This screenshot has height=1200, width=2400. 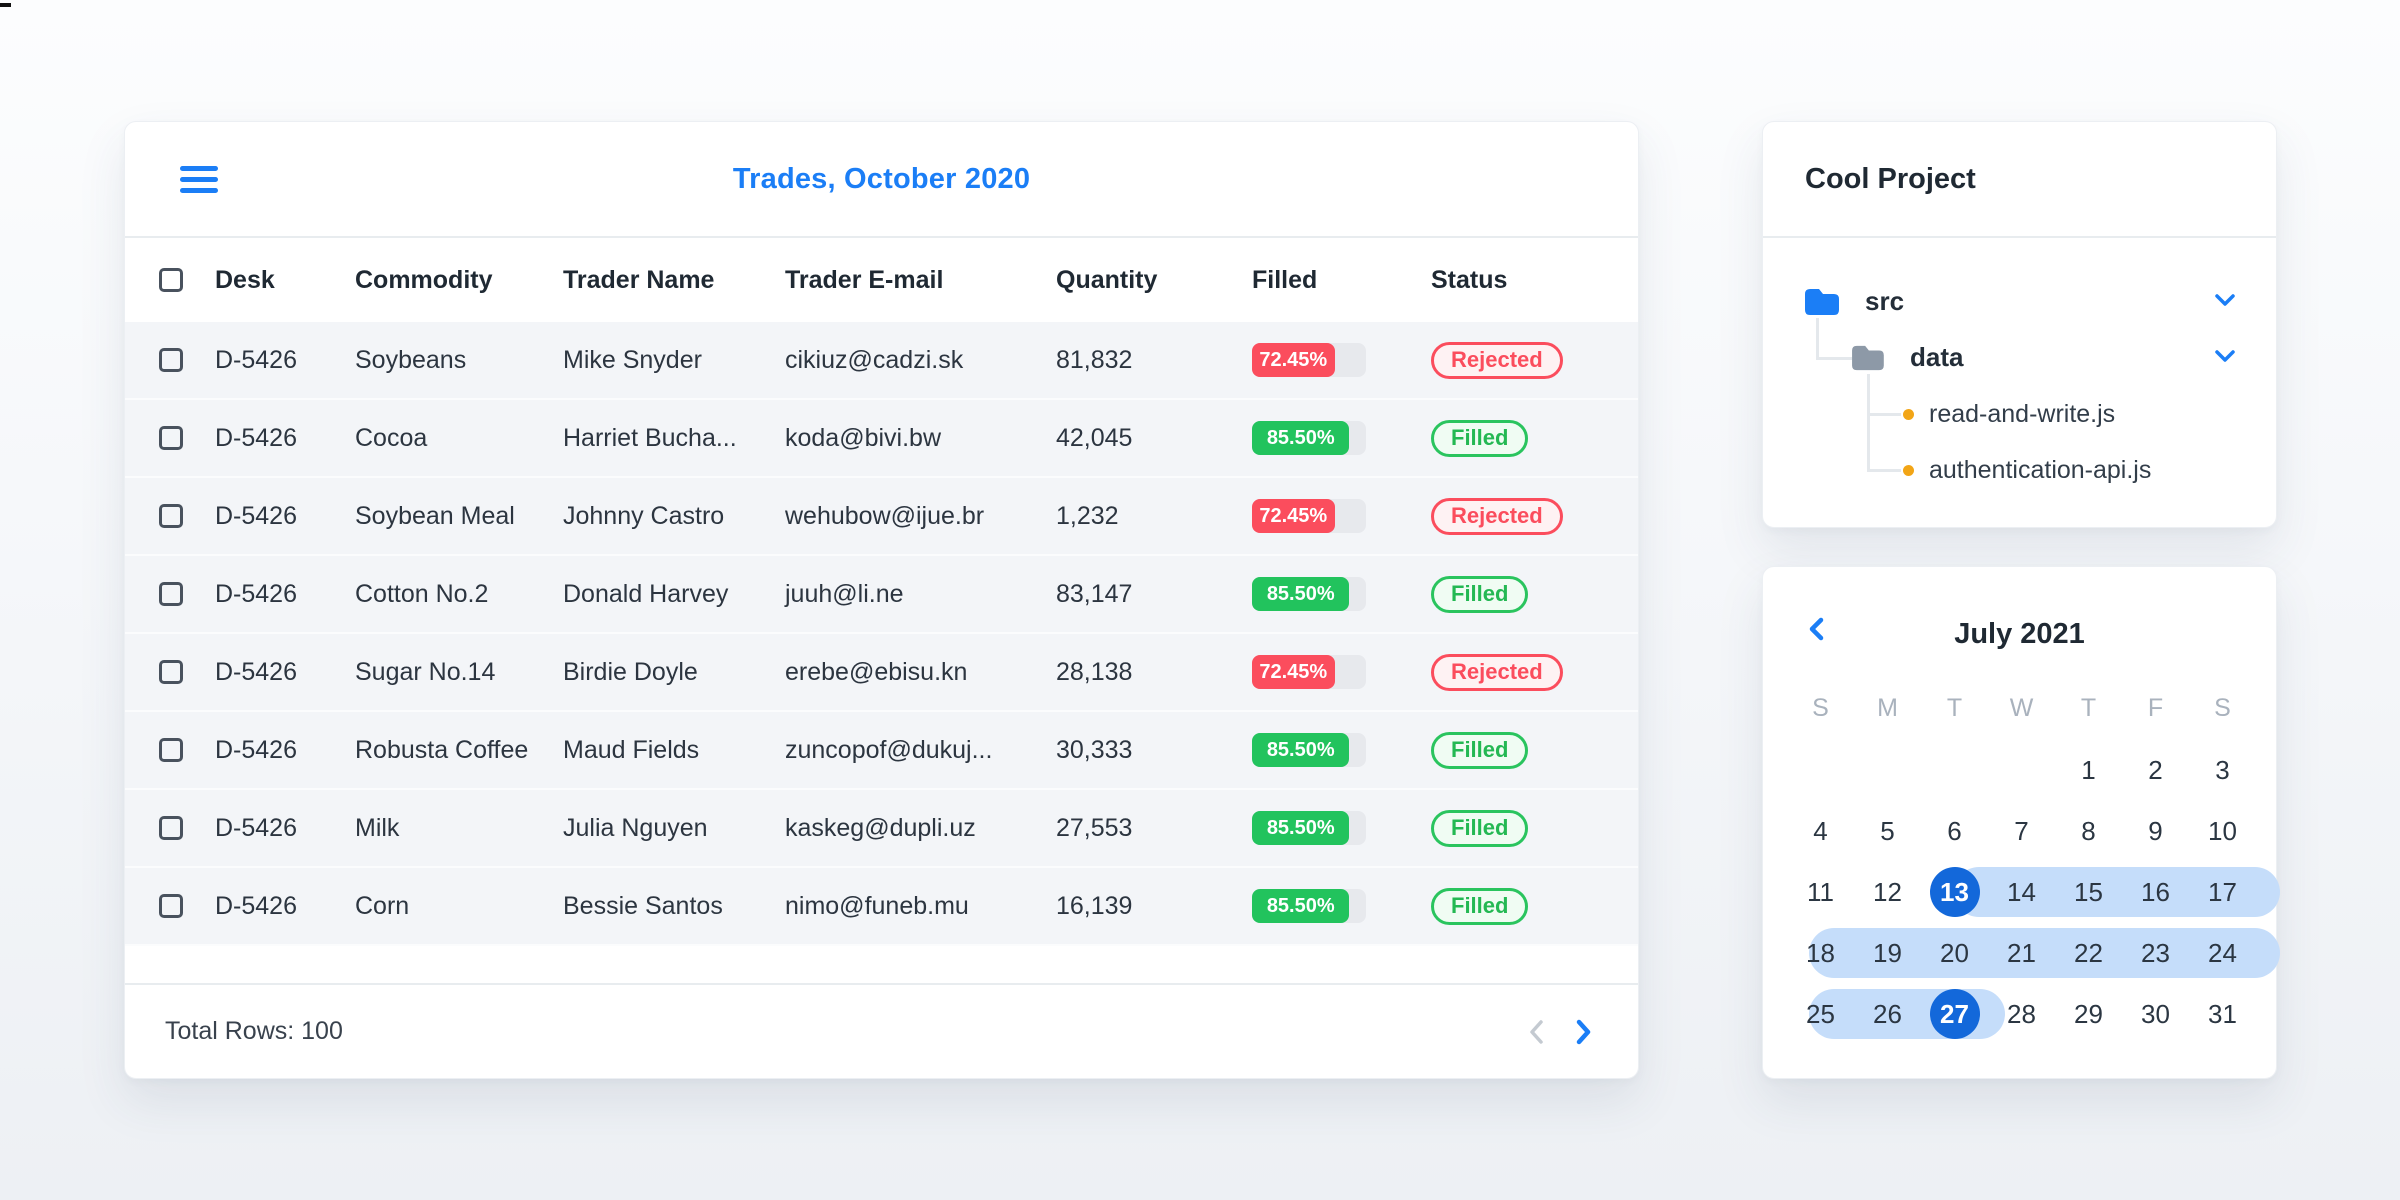 What do you see at coordinates (864, 279) in the screenshot?
I see `column-header-email: Trader E-mail` at bounding box center [864, 279].